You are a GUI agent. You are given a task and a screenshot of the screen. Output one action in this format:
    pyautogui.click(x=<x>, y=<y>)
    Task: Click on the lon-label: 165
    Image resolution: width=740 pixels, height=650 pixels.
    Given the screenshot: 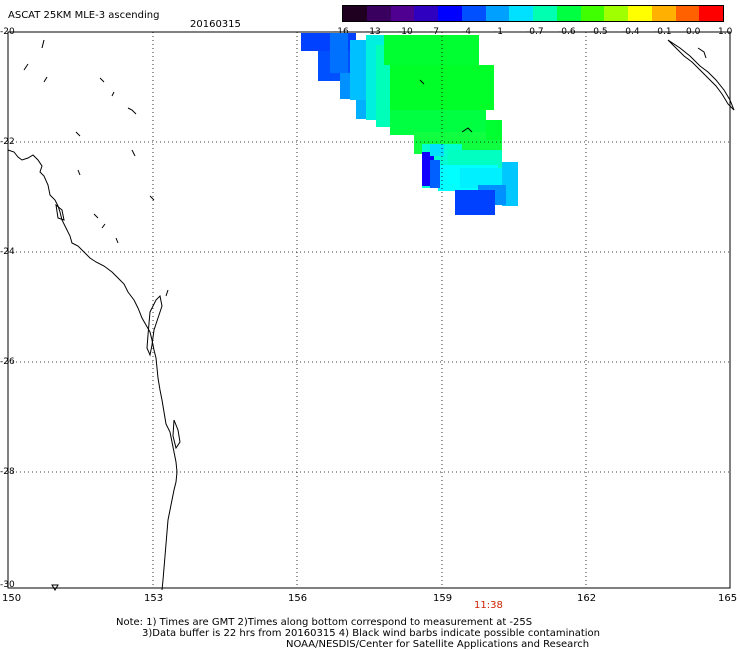 What is the action you would take?
    pyautogui.click(x=728, y=598)
    